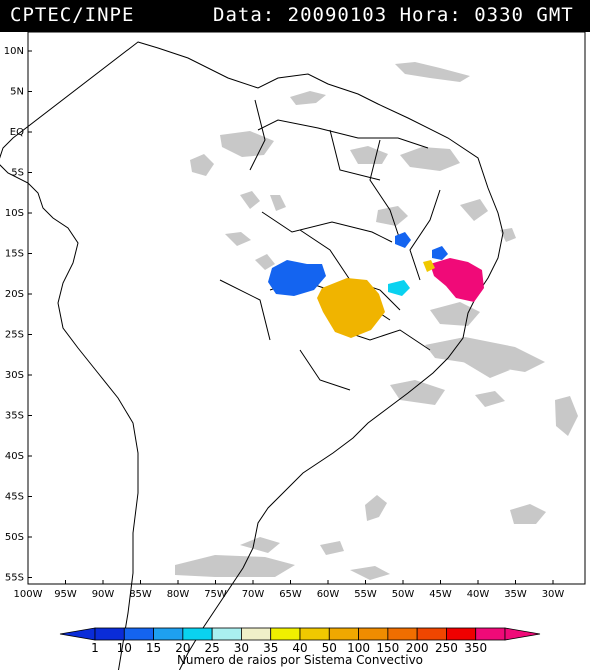  What do you see at coordinates (475, 648) in the screenshot?
I see `colorbar-label: 350` at bounding box center [475, 648].